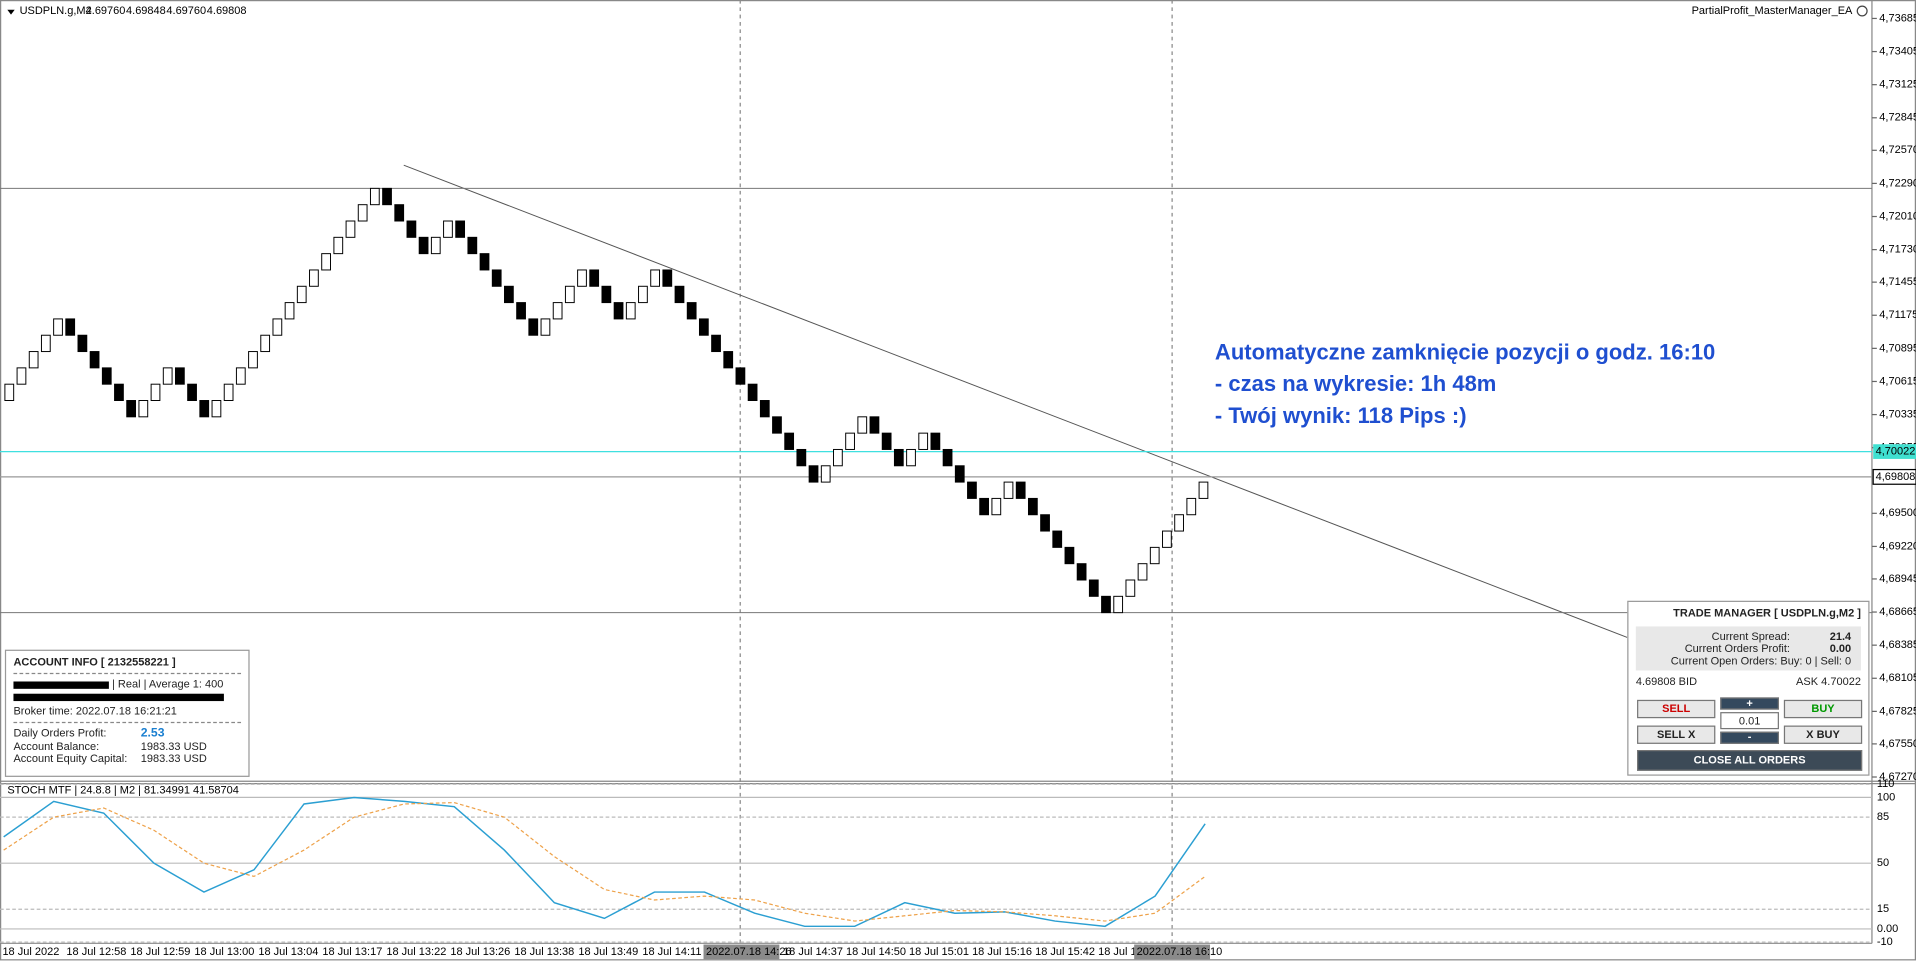 The height and width of the screenshot is (969, 1916). What do you see at coordinates (1749, 721) in the screenshot?
I see `lot-input: 0.01` at bounding box center [1749, 721].